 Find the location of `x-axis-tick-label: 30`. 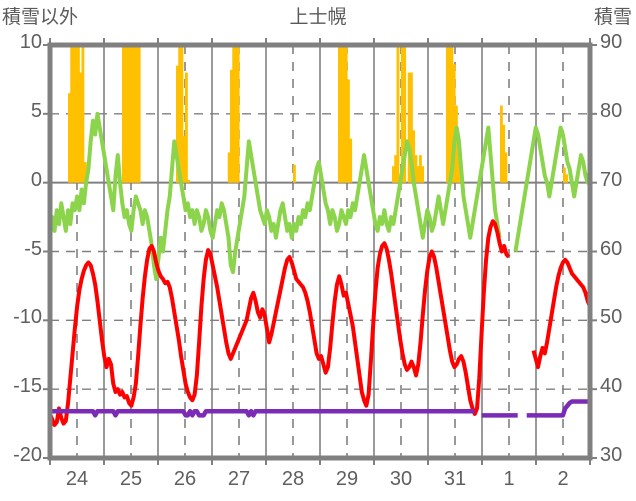

x-axis-tick-label: 30 is located at coordinates (401, 479).